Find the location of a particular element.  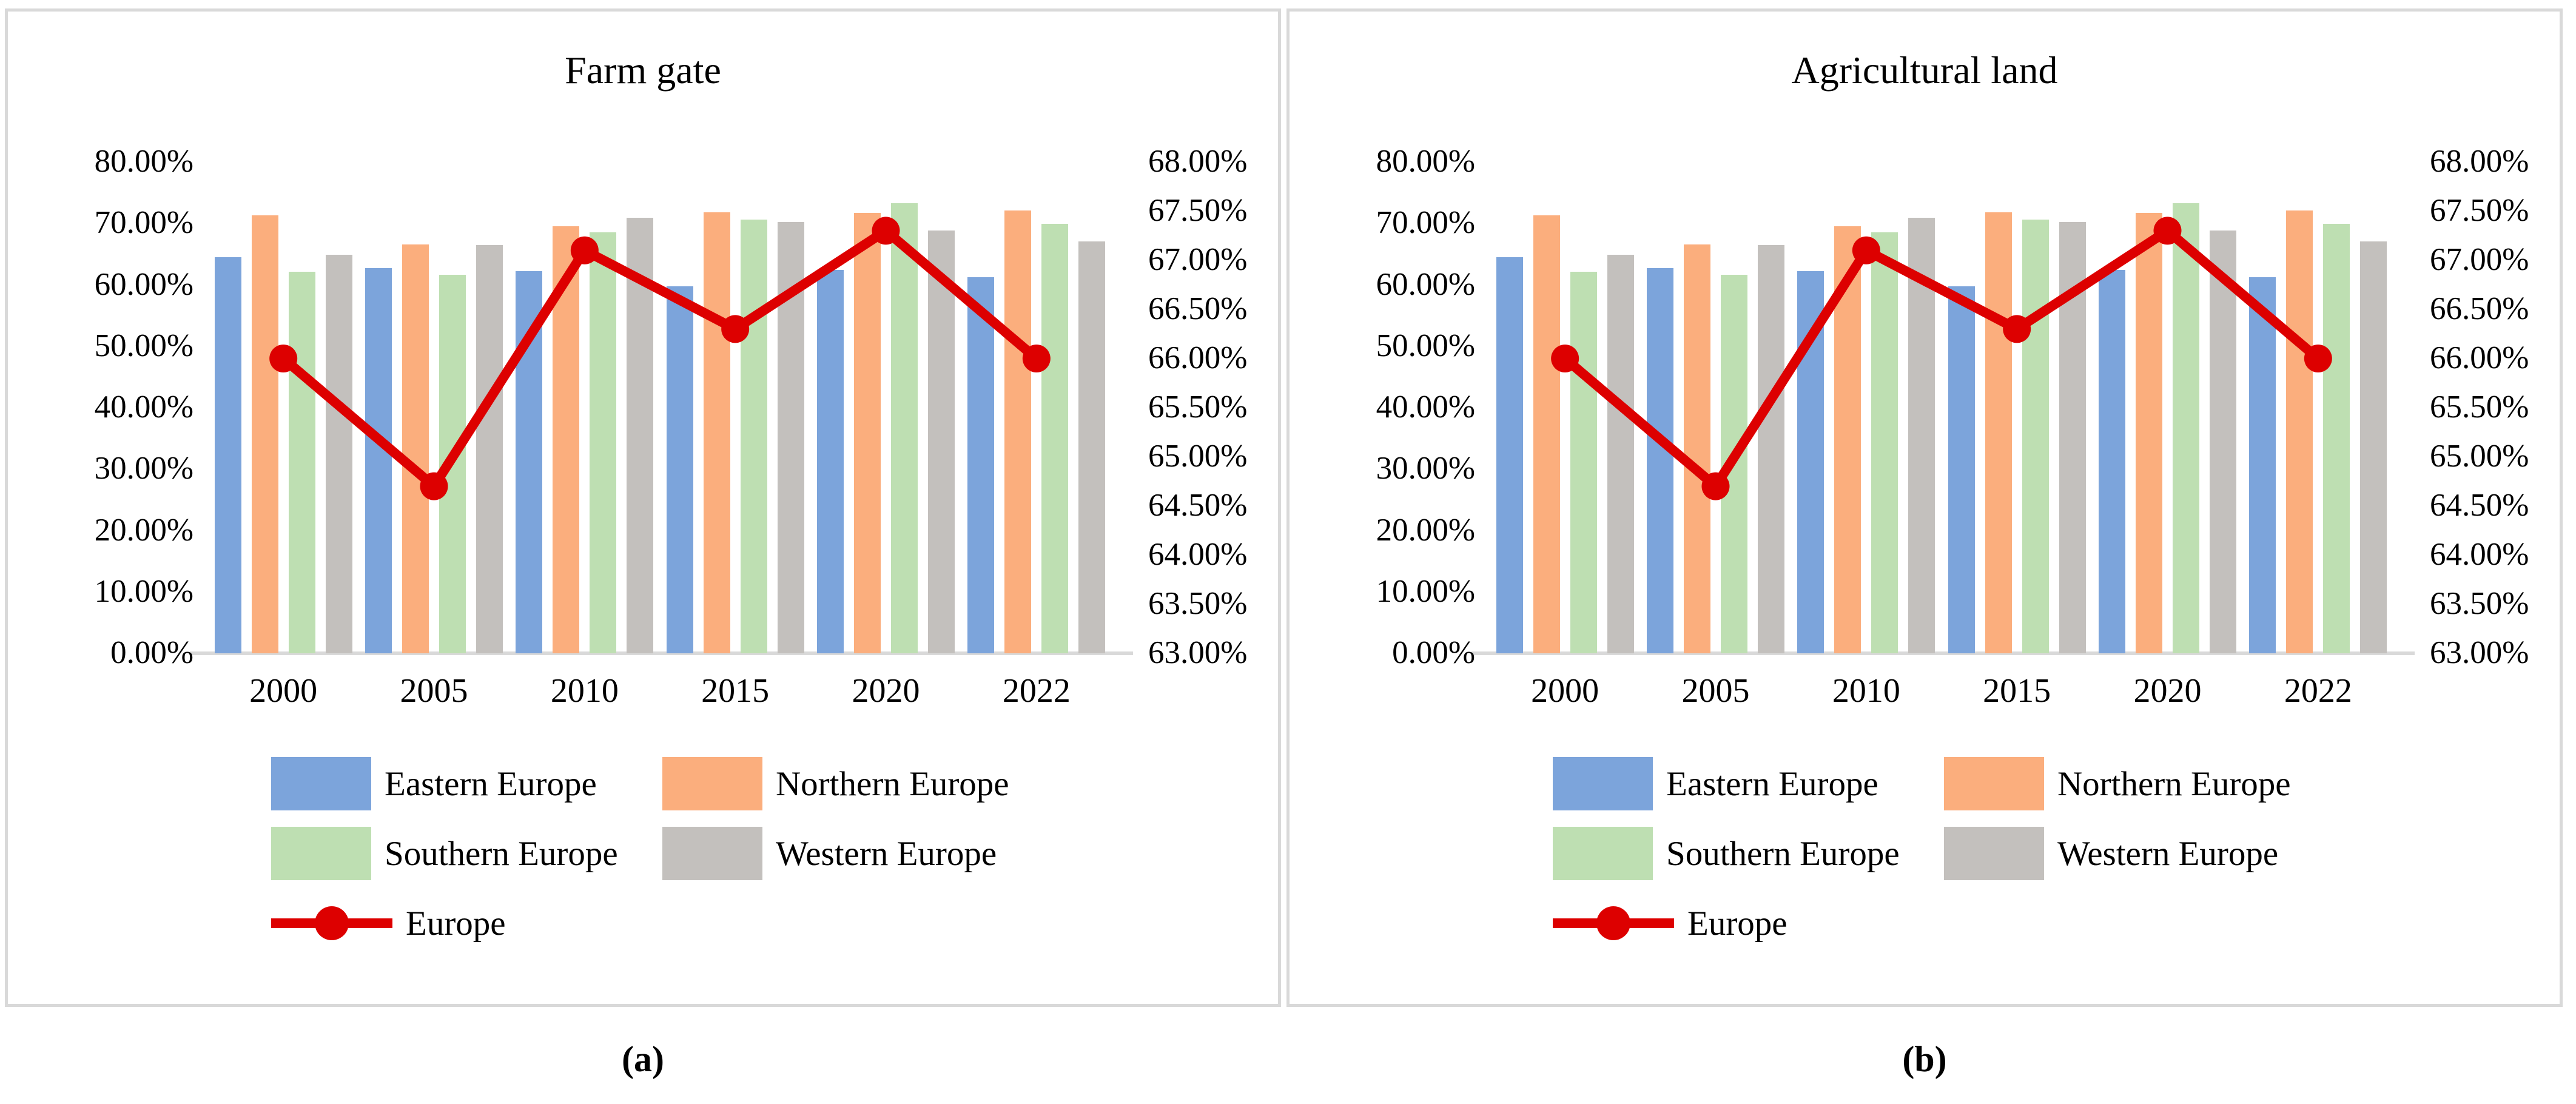

left-axis-tick-label: 50.00% is located at coordinates (1425, 345).